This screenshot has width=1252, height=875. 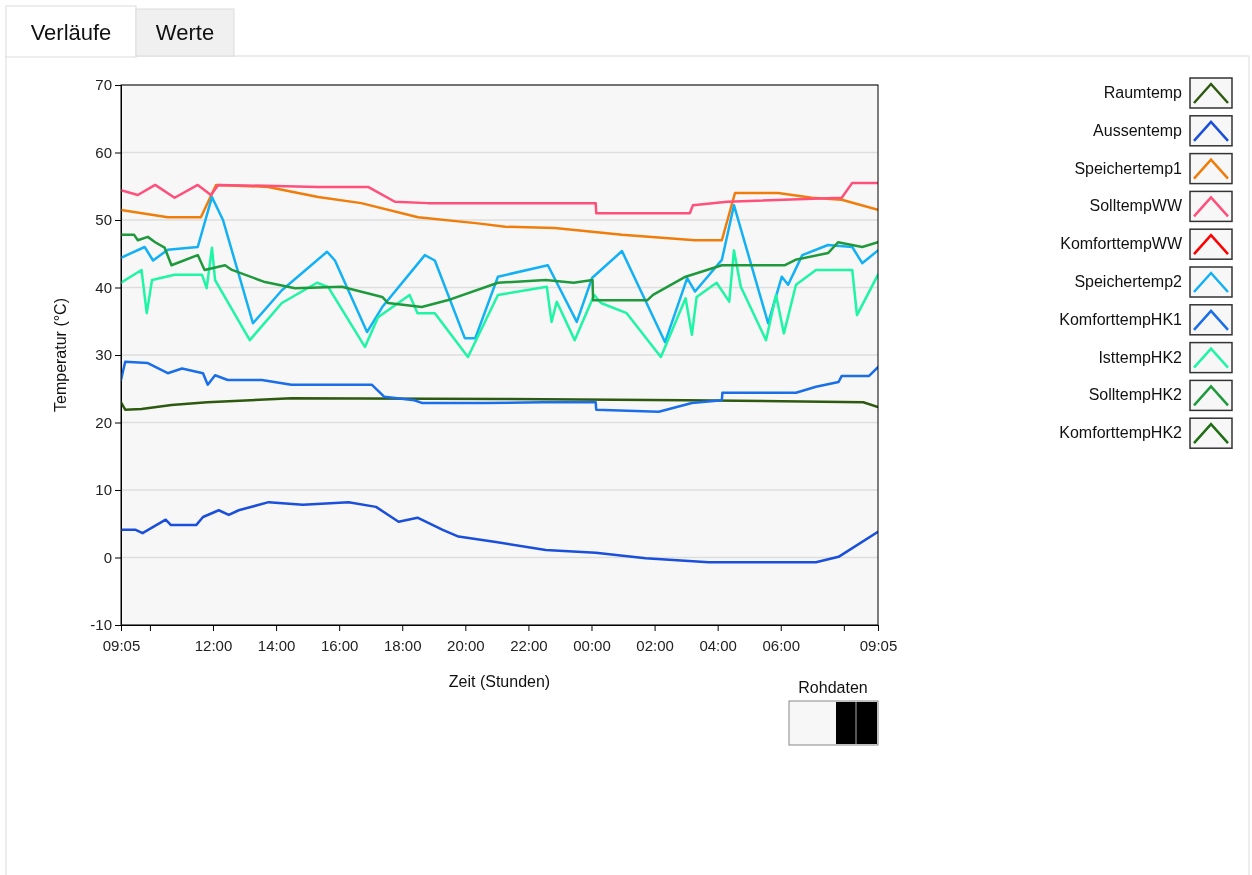 I want to click on x-tick-label: 22:00, so click(x=529, y=645).